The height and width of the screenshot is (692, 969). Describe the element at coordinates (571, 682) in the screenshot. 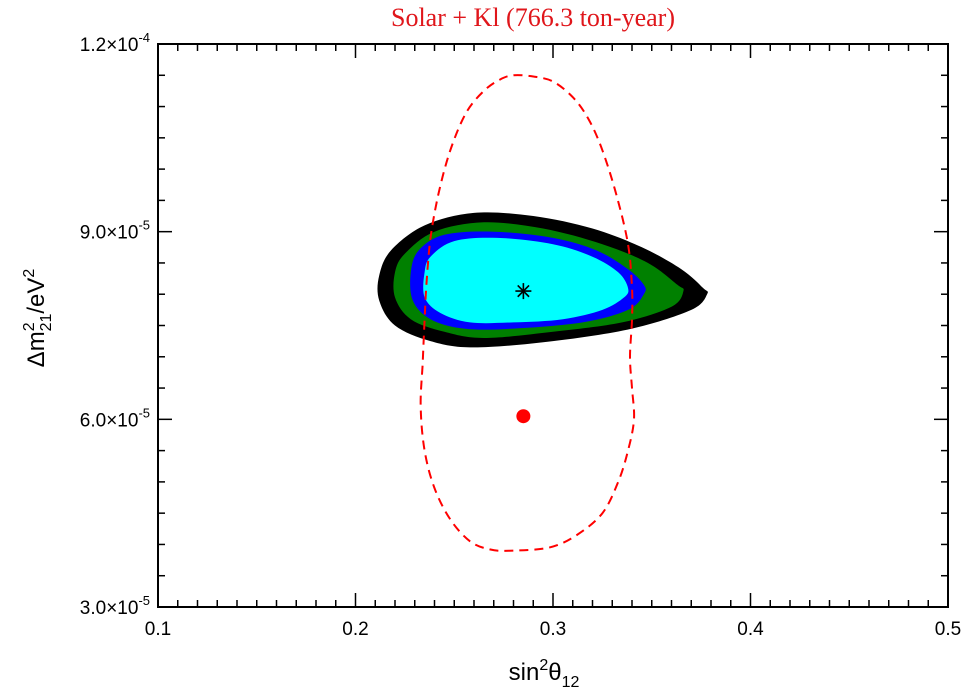

I see `x-axis-title-sub: 12` at that location.